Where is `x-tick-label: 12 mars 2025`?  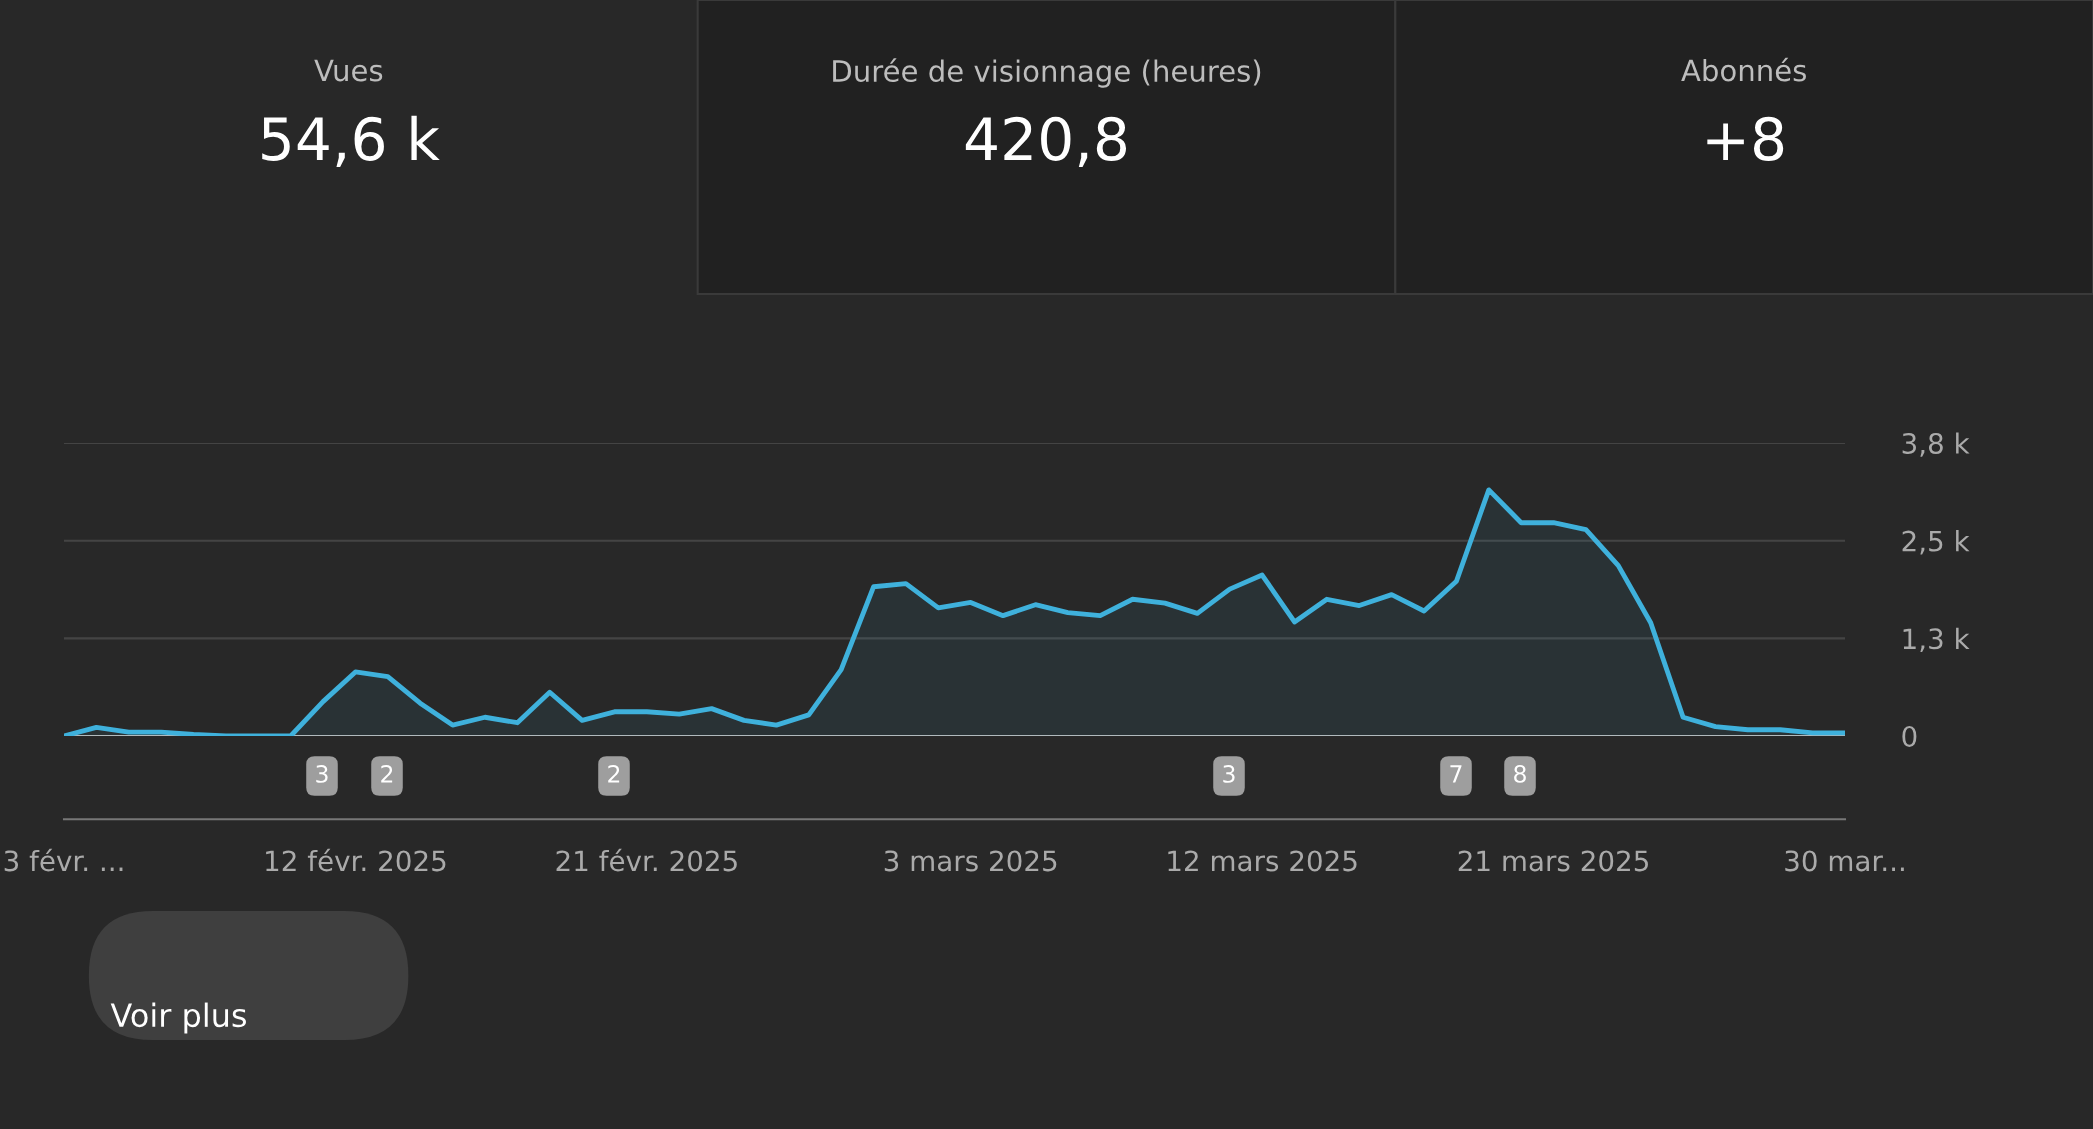
x-tick-label: 12 mars 2025 is located at coordinates (1262, 861).